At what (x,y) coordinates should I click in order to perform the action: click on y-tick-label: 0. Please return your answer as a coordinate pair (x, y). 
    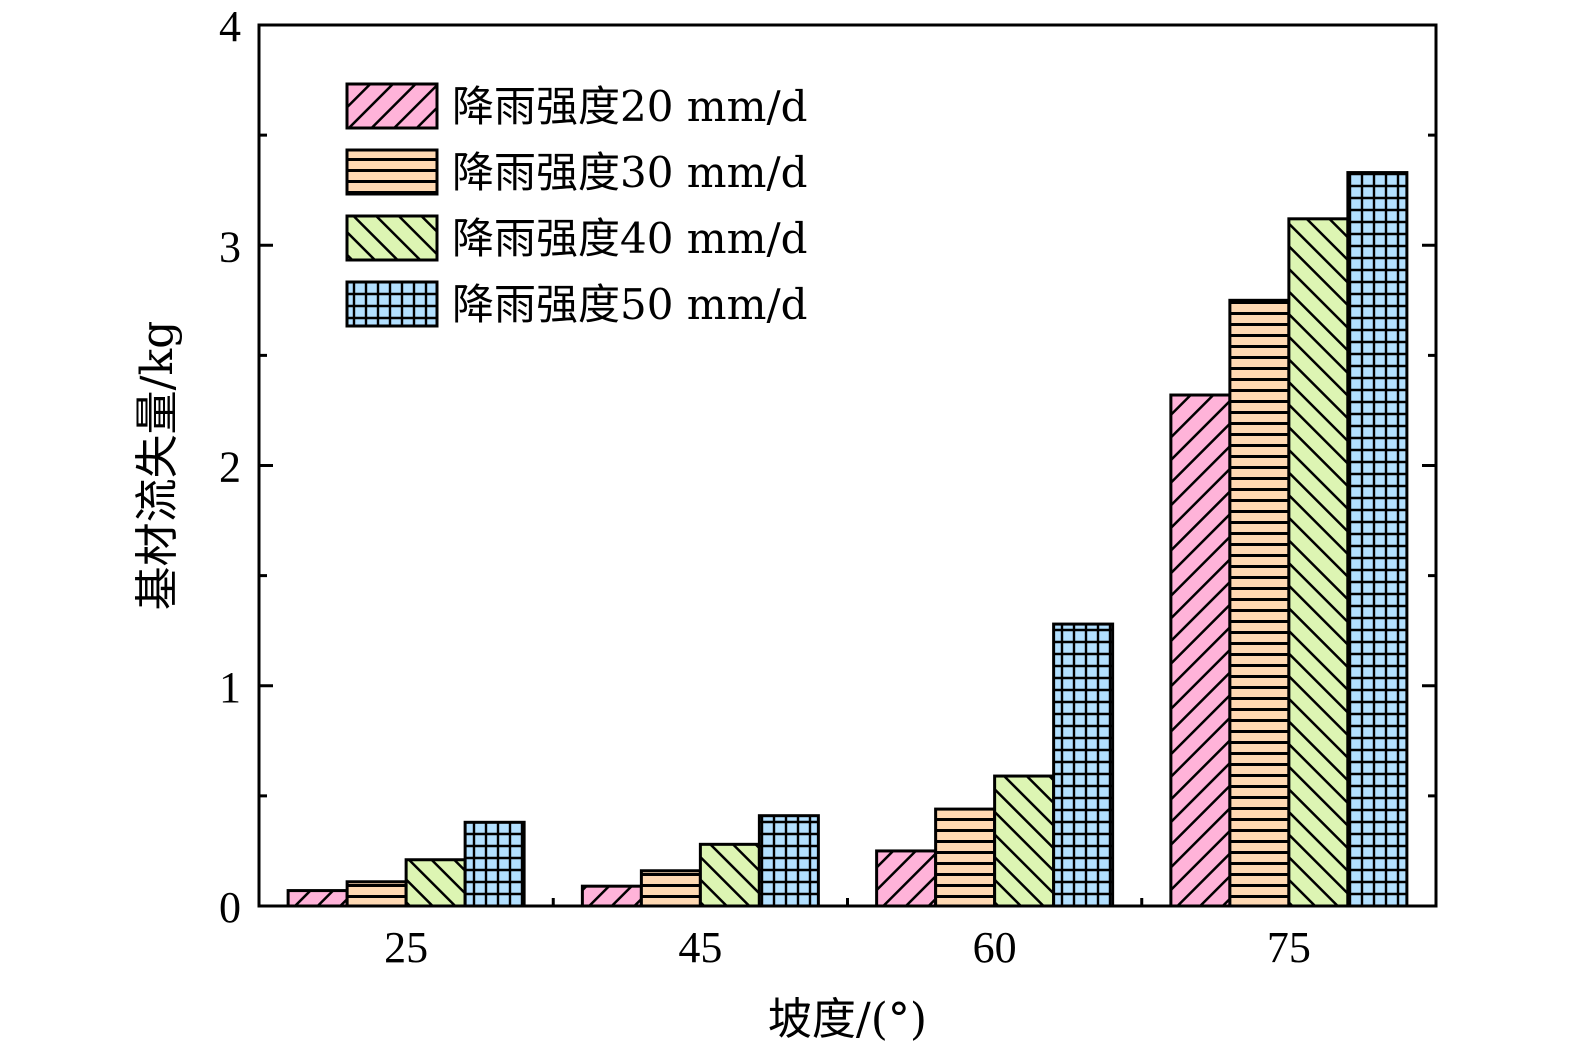
    Looking at the image, I should click on (230, 907).